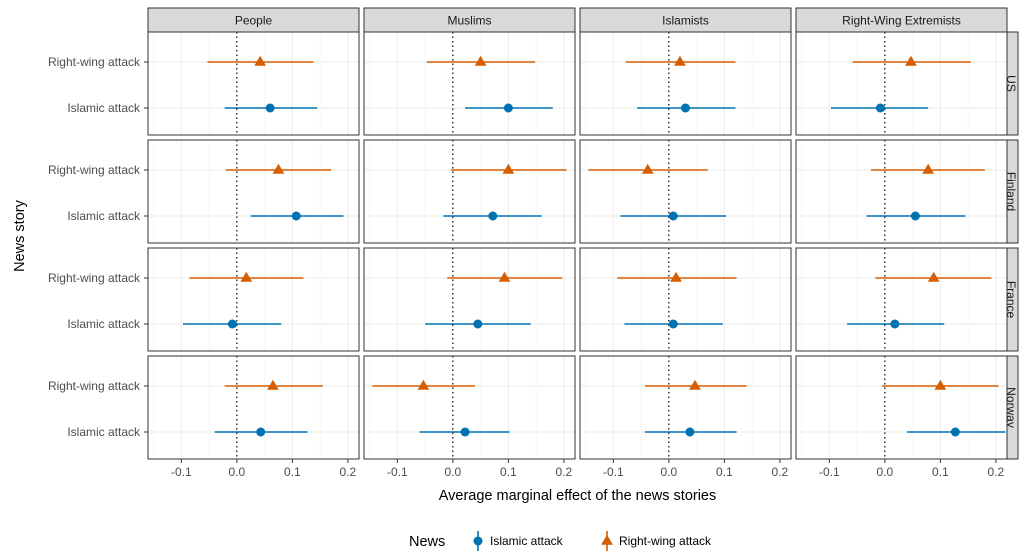 Image resolution: width=1022 pixels, height=553 pixels. Describe the element at coordinates (478, 541) in the screenshot. I see `legend-key-circle` at that location.